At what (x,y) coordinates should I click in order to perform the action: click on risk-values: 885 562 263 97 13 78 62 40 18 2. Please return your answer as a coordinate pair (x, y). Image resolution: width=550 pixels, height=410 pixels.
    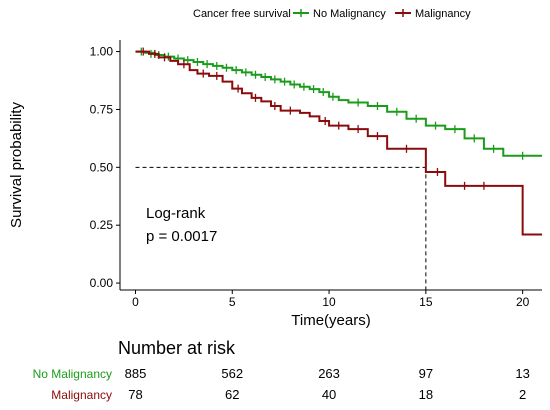
    Looking at the image, I should click on (327, 384).